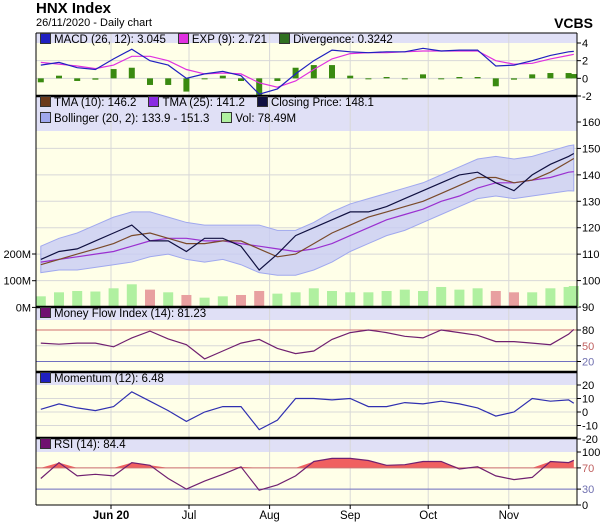 This screenshot has width=605, height=525. I want to click on legend-item: Momentum (12): 6.48, so click(102, 378).